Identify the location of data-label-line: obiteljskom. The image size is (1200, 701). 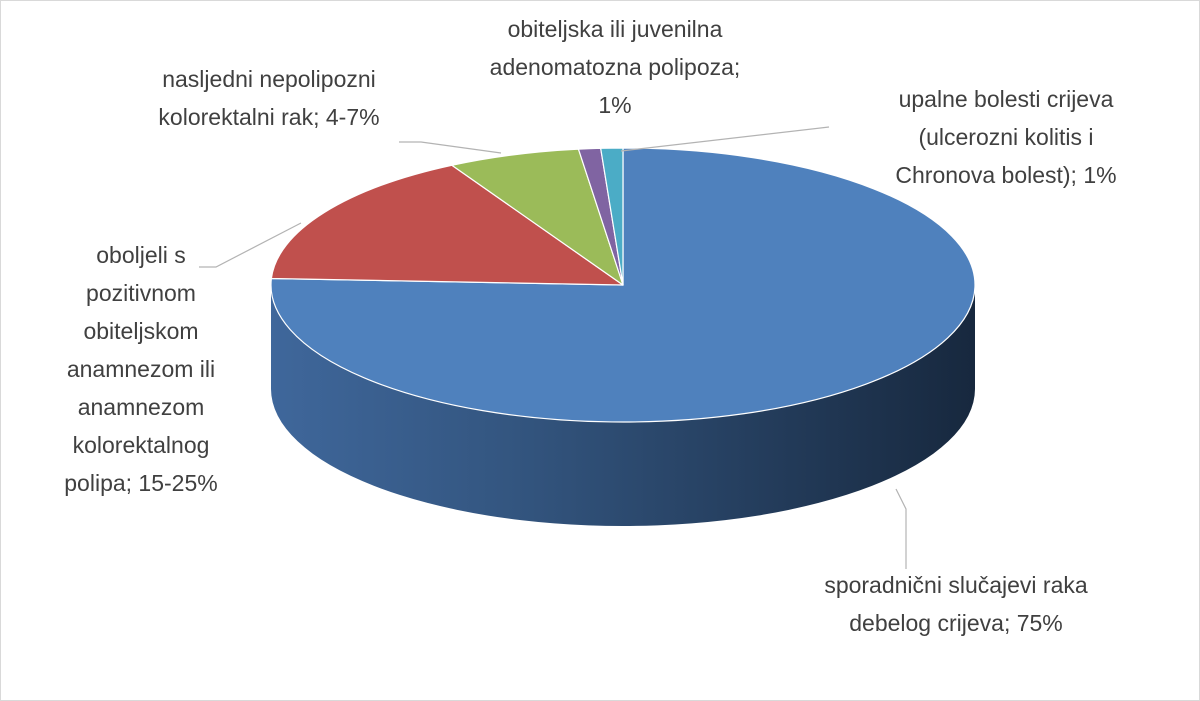
(140, 331).